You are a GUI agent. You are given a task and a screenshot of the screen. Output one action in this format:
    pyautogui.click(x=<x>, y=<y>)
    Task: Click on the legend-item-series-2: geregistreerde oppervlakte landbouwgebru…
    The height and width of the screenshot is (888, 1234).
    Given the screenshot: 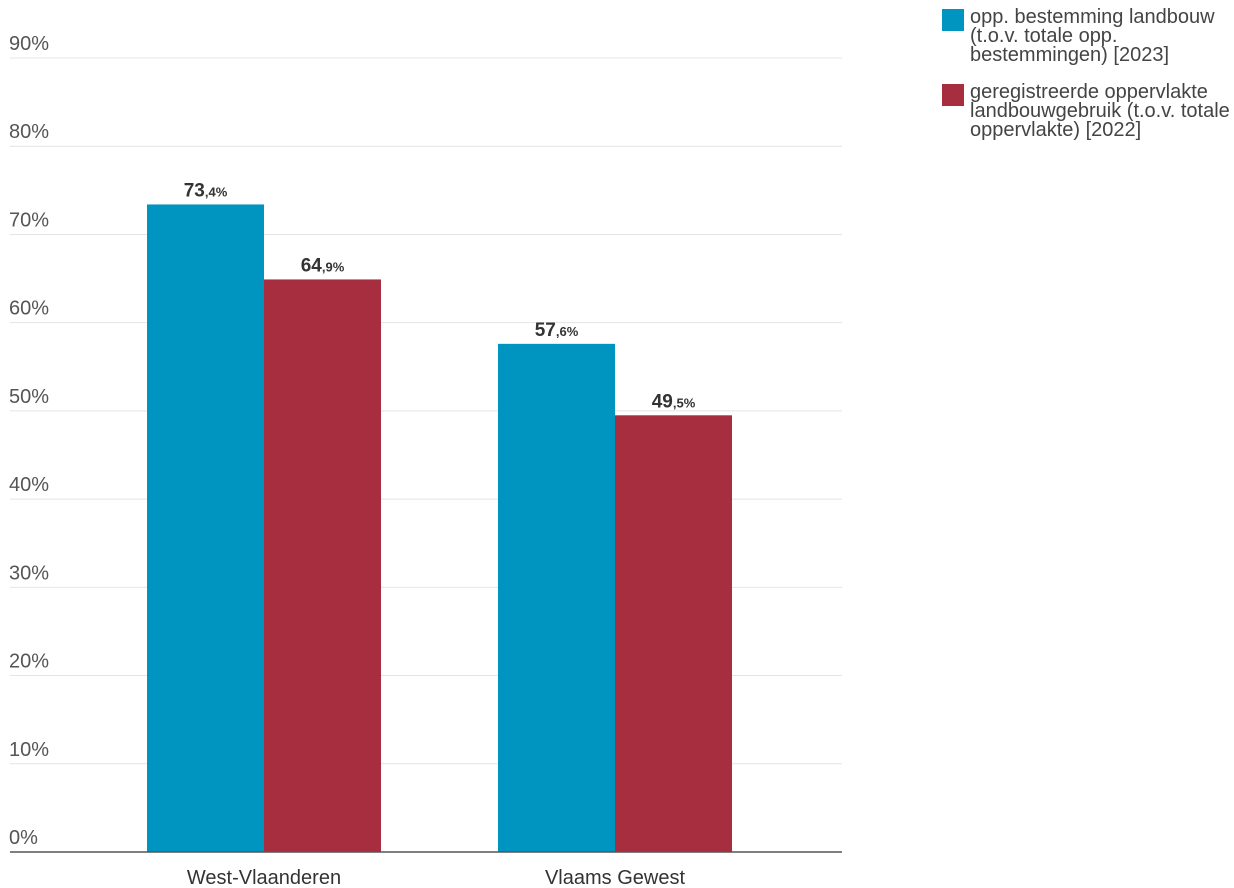 What is the action you would take?
    pyautogui.click(x=1088, y=111)
    